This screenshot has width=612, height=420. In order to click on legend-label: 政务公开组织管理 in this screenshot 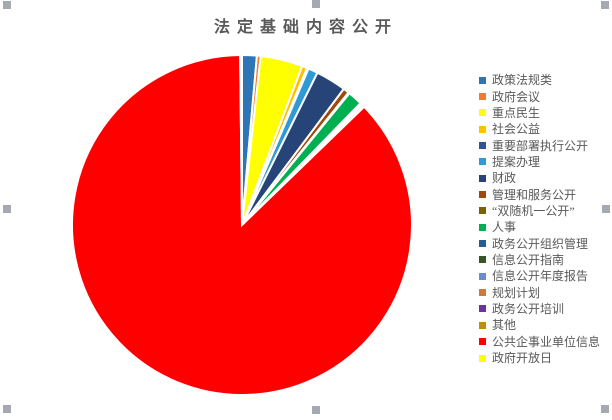, I will do `click(540, 243)`.